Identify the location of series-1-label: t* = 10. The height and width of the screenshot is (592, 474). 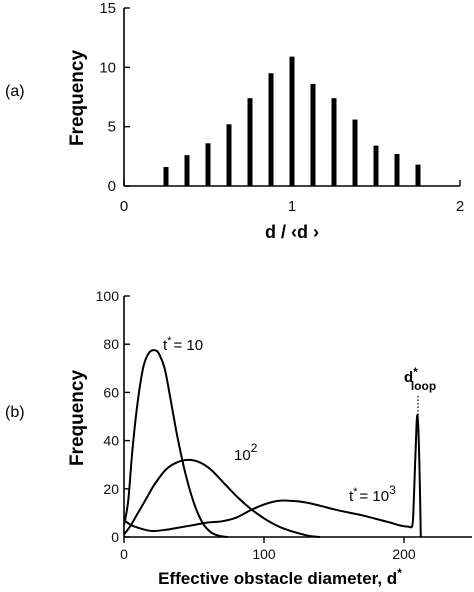
(183, 344).